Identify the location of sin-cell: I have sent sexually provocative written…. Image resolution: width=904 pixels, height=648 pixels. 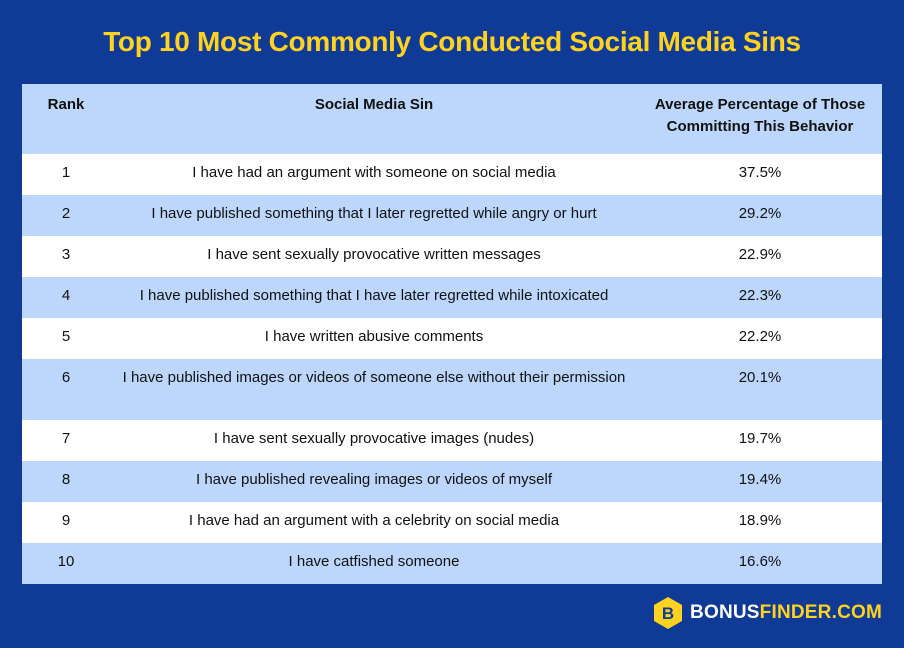
(374, 256).